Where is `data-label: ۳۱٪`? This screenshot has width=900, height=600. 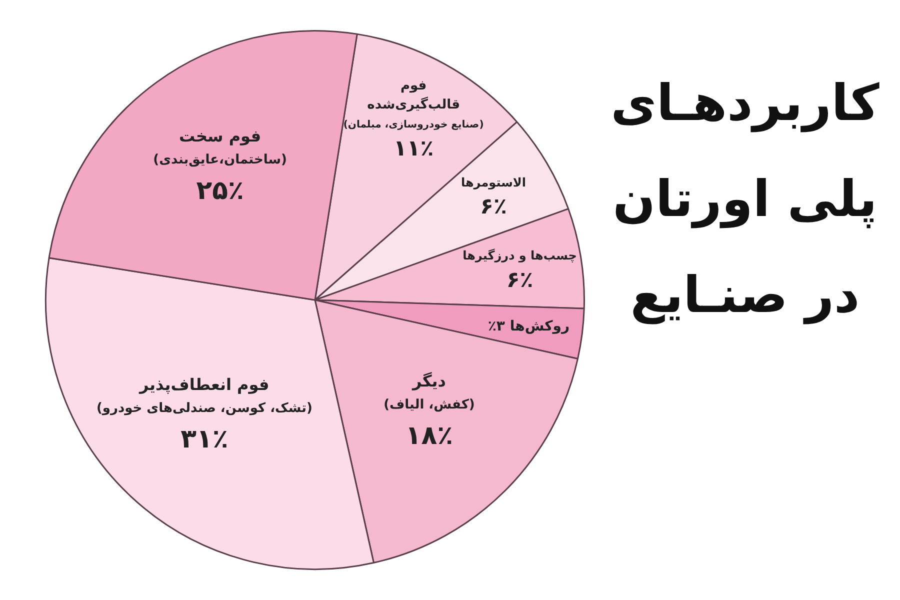
data-label: ۳۱٪ is located at coordinates (204, 439).